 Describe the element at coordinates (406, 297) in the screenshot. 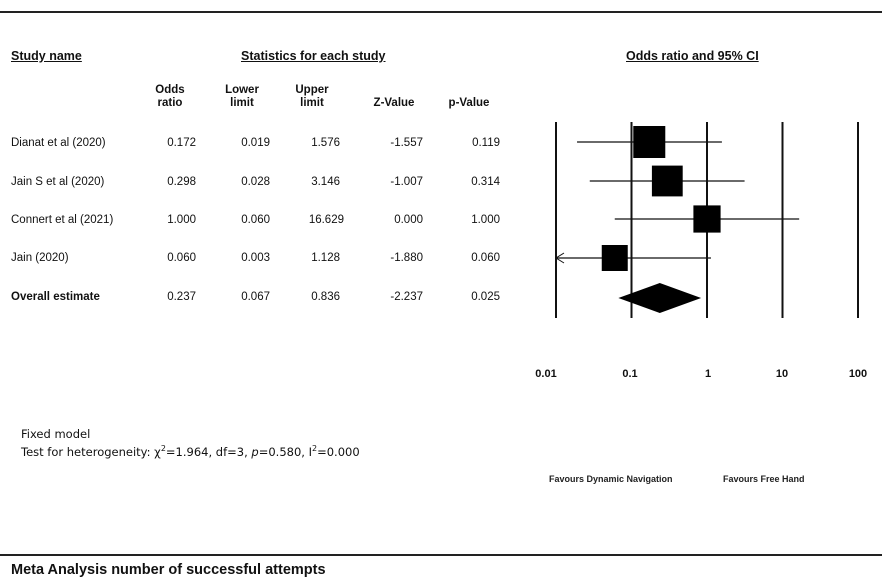

I see `z-value: -2.237` at that location.